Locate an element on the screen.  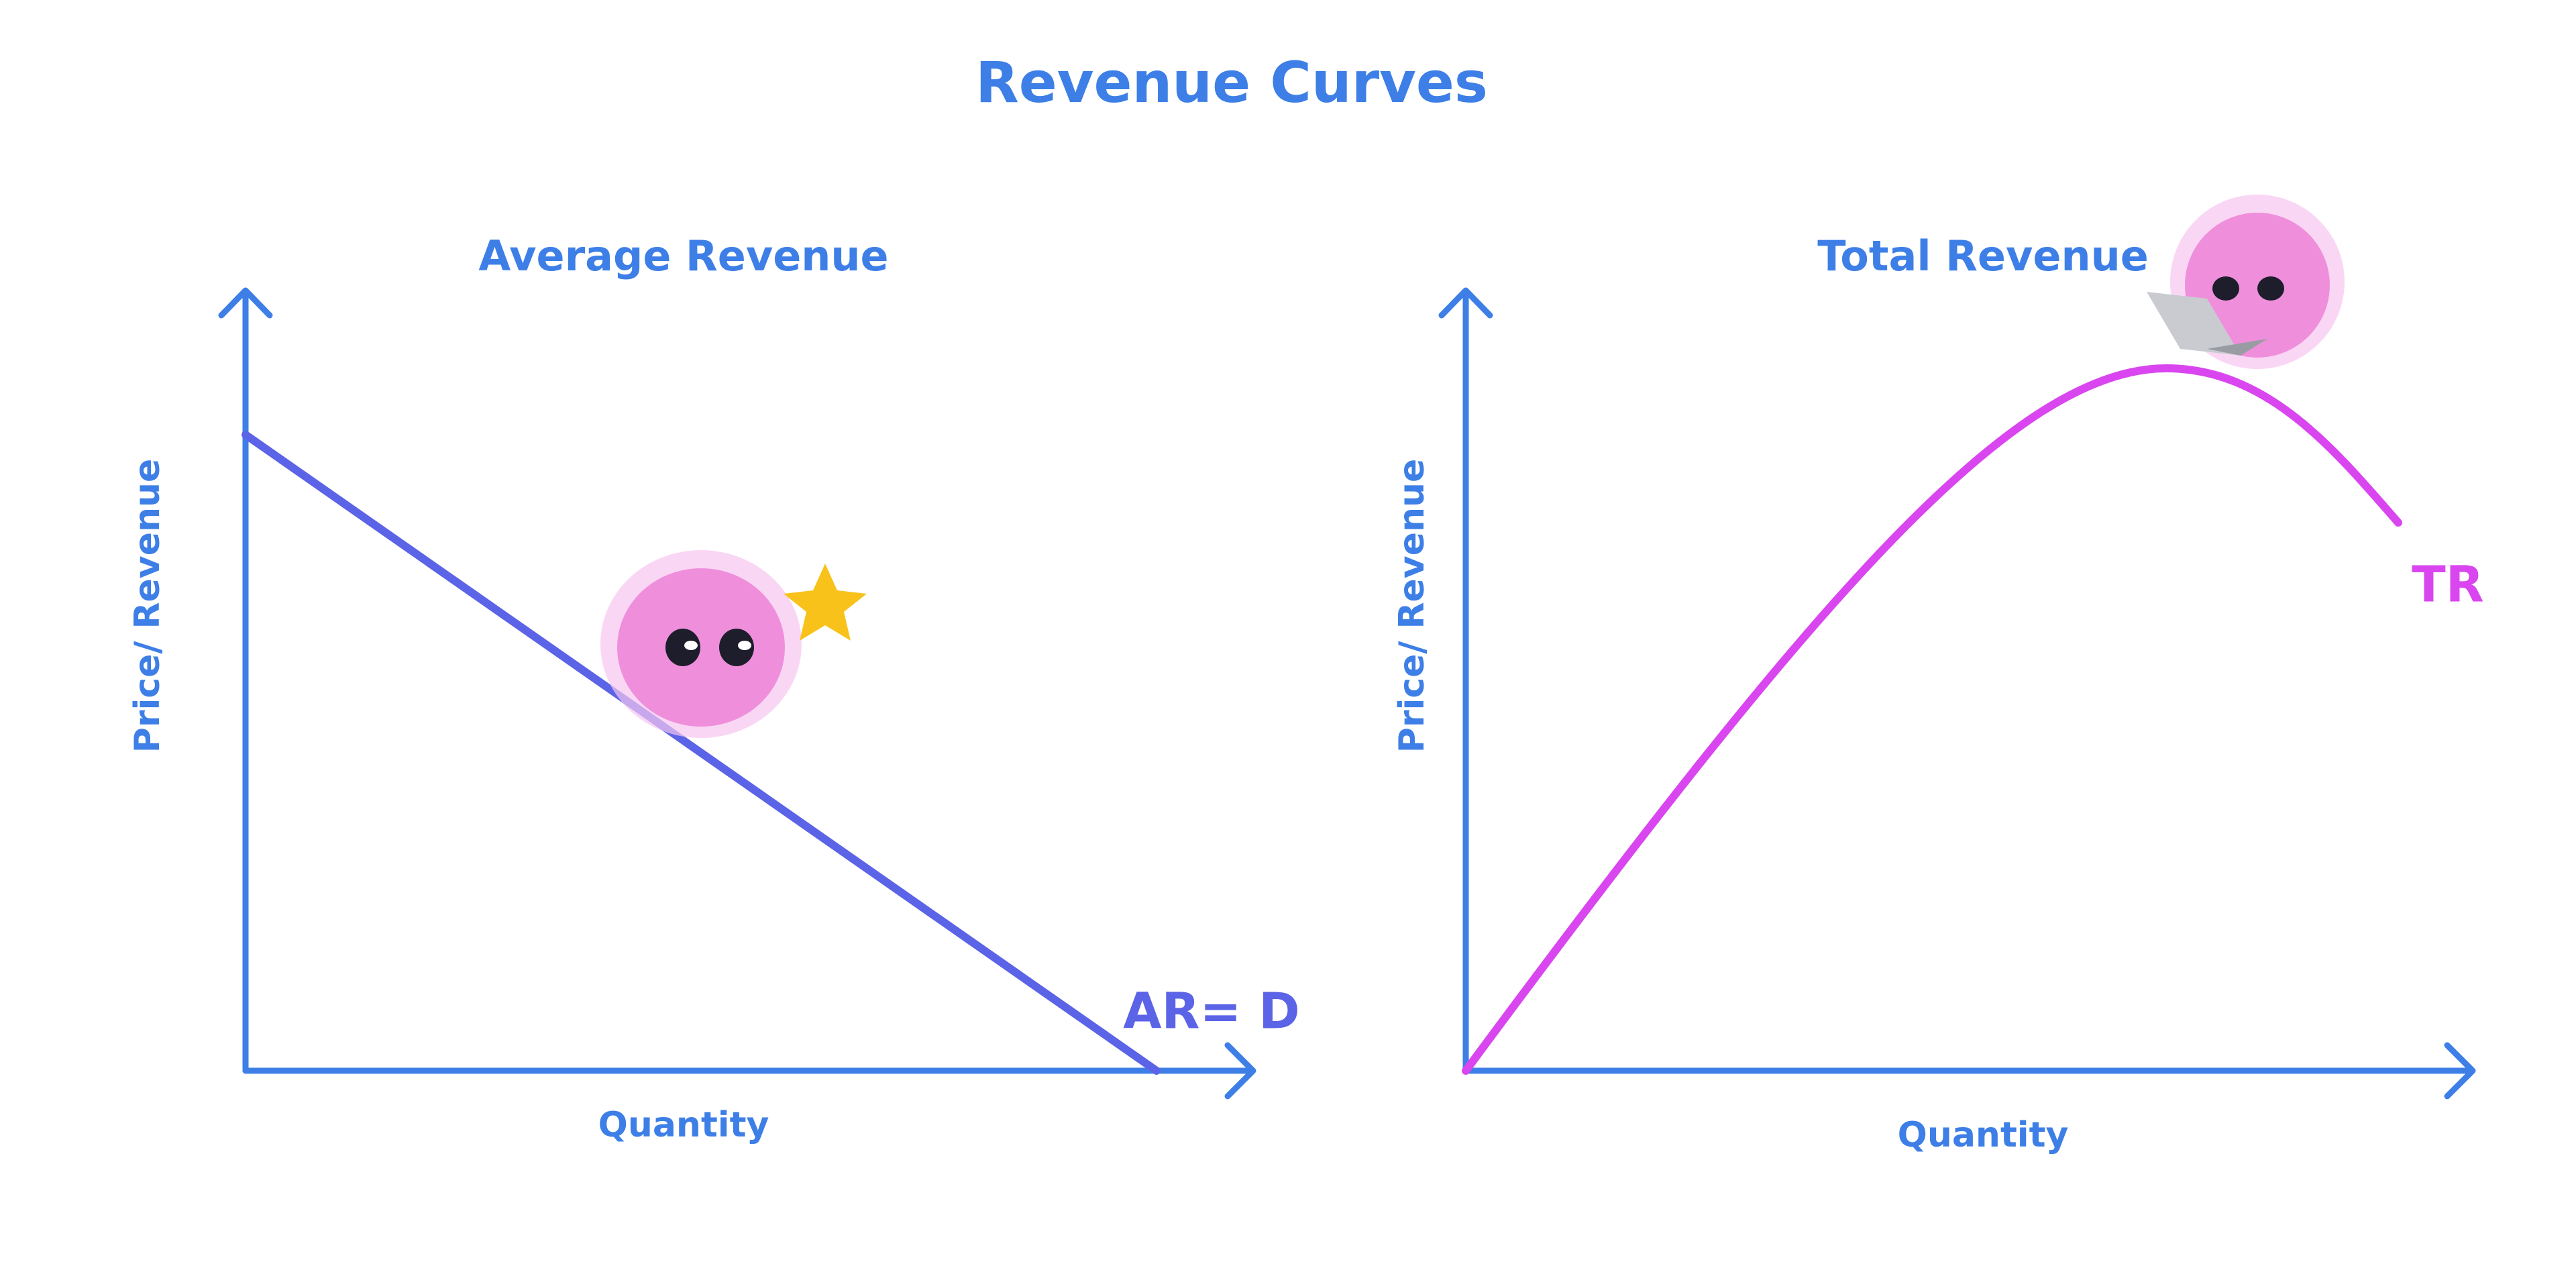
panel-title: Average Revenue is located at coordinates (683, 255).